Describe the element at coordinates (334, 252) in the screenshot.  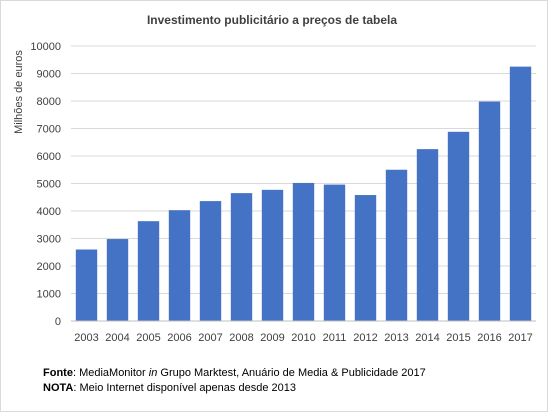
I see `bar-2011` at that location.